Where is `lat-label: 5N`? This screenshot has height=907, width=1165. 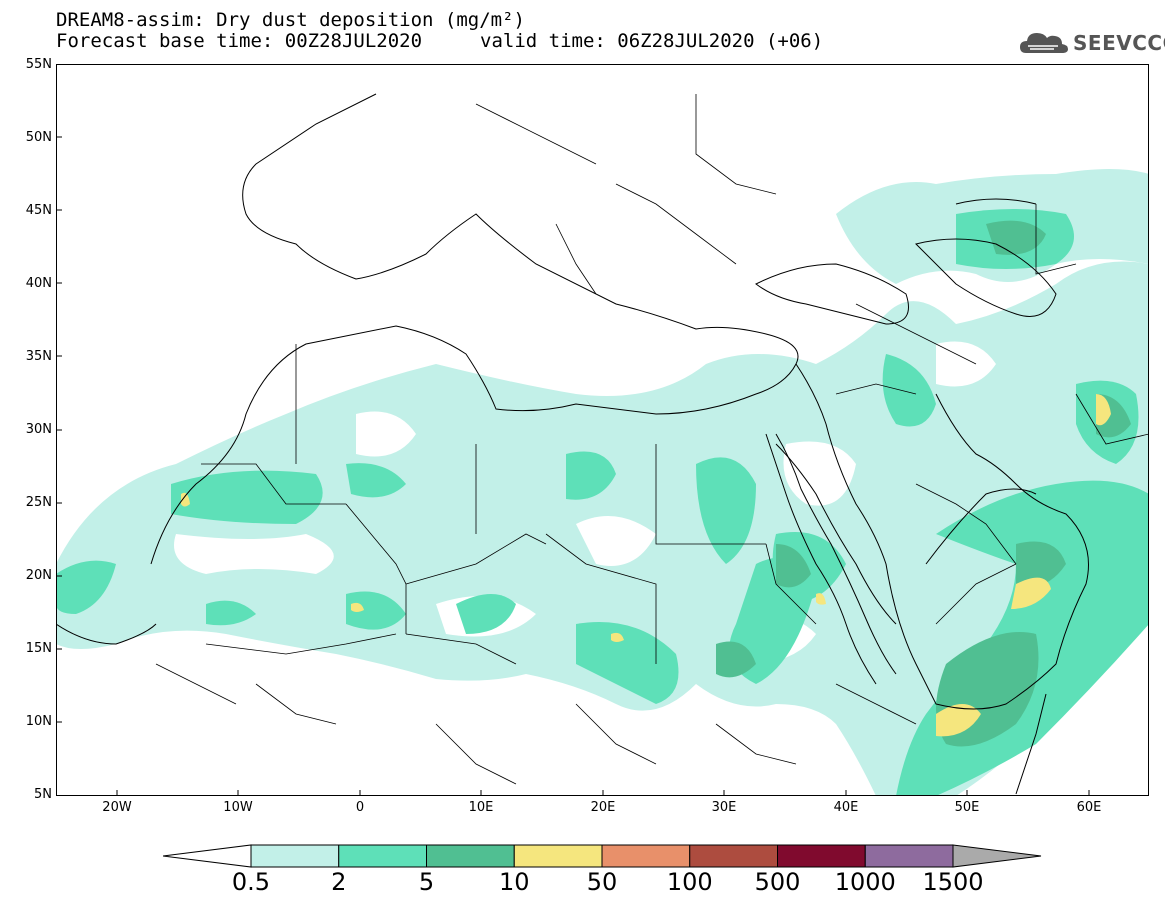
lat-label: 5N is located at coordinates (43, 794).